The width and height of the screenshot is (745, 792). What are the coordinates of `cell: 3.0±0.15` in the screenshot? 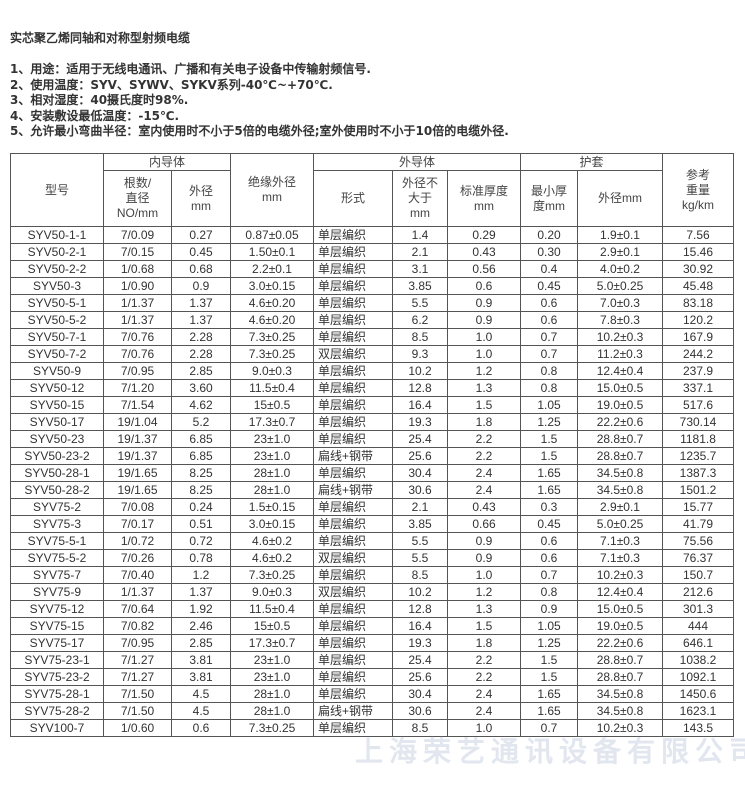 It's located at (272, 524).